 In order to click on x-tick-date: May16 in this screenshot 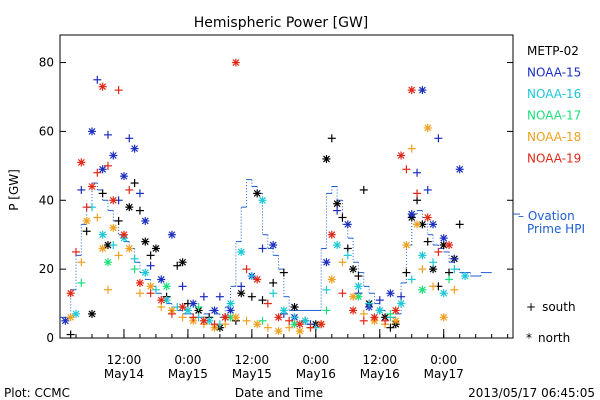, I will do `click(380, 374)`.